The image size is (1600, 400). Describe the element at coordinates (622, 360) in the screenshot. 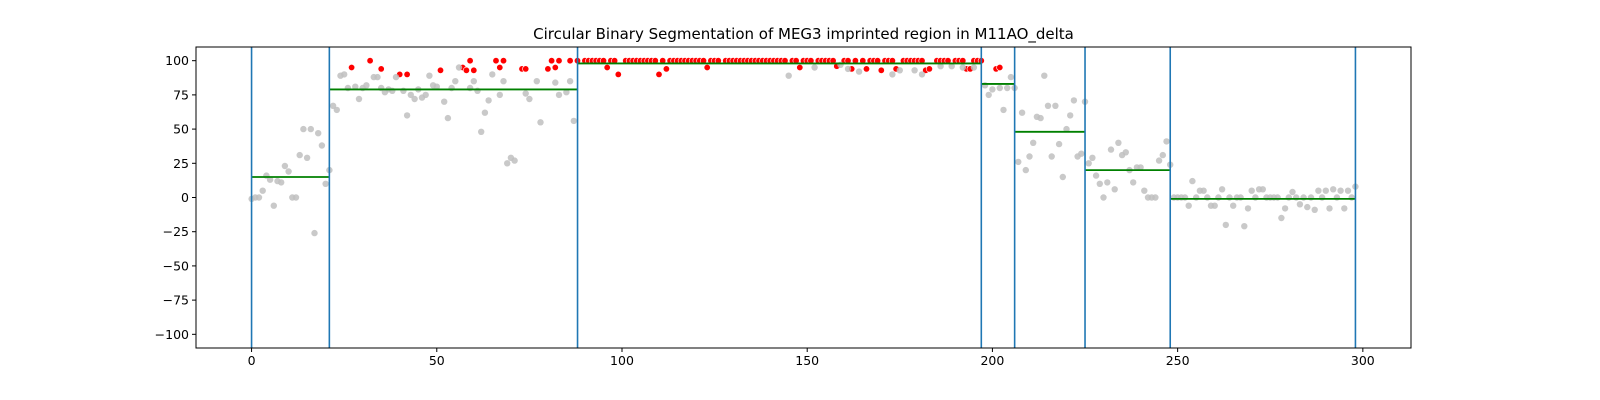

I see `x-tick-label: 100` at that location.